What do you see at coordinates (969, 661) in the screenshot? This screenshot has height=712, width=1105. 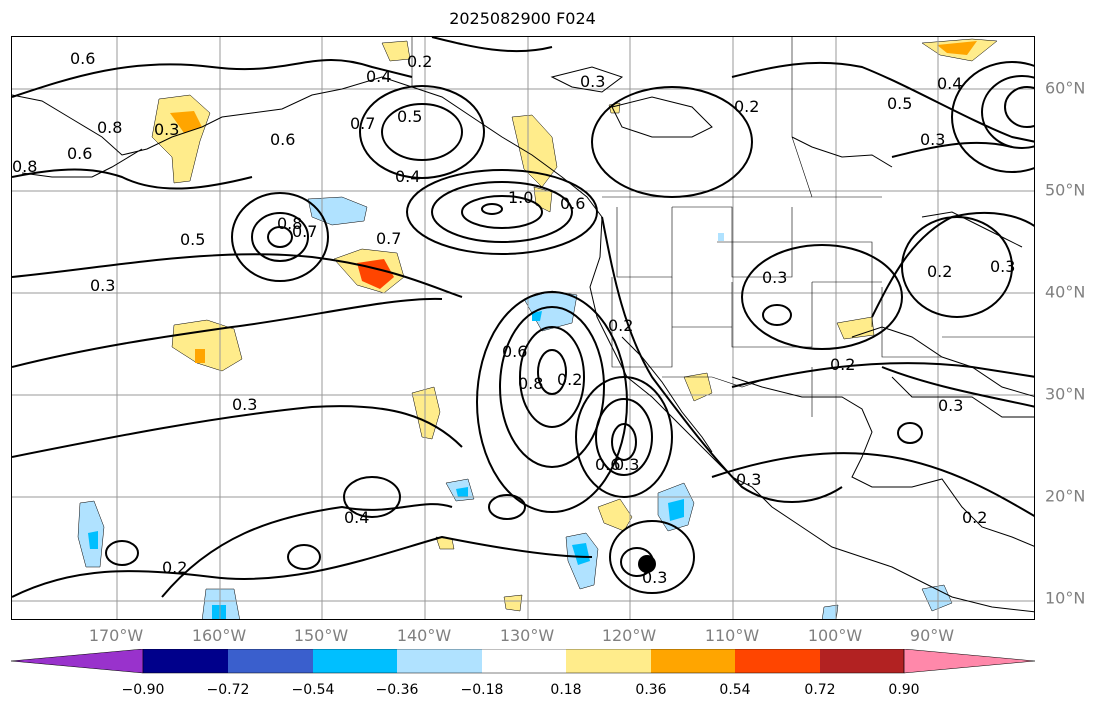 I see `colorbar-extend-high` at bounding box center [969, 661].